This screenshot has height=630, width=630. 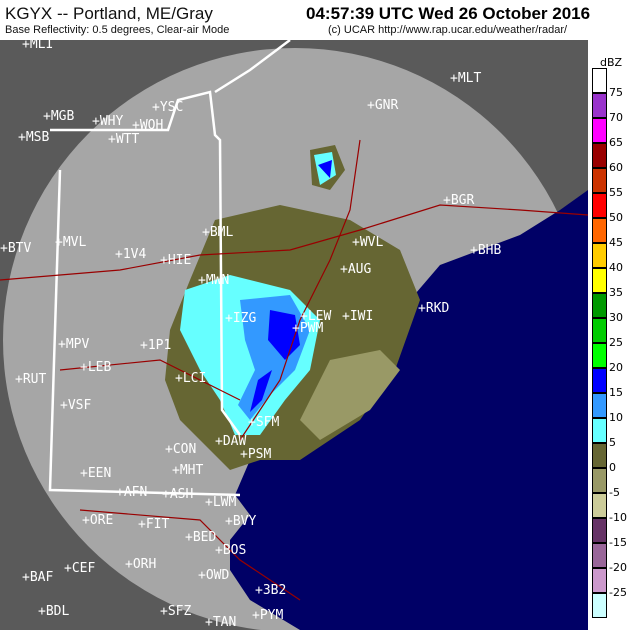 I want to click on legend-label: -25, so click(x=618, y=592).